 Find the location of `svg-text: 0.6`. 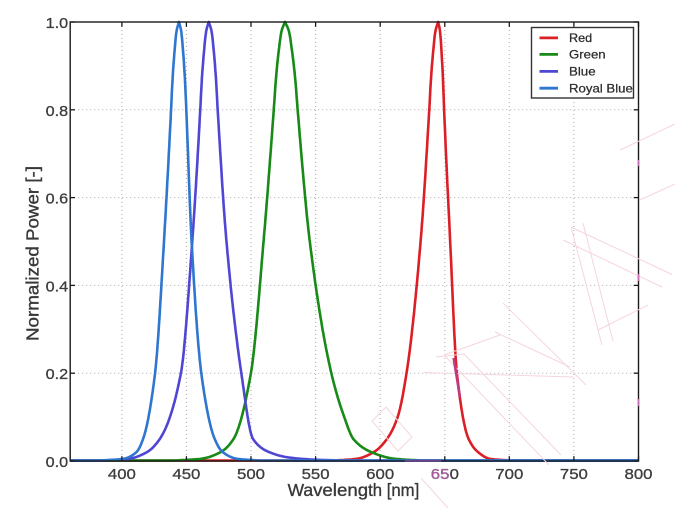

svg-text: 0.6 is located at coordinates (57, 199).